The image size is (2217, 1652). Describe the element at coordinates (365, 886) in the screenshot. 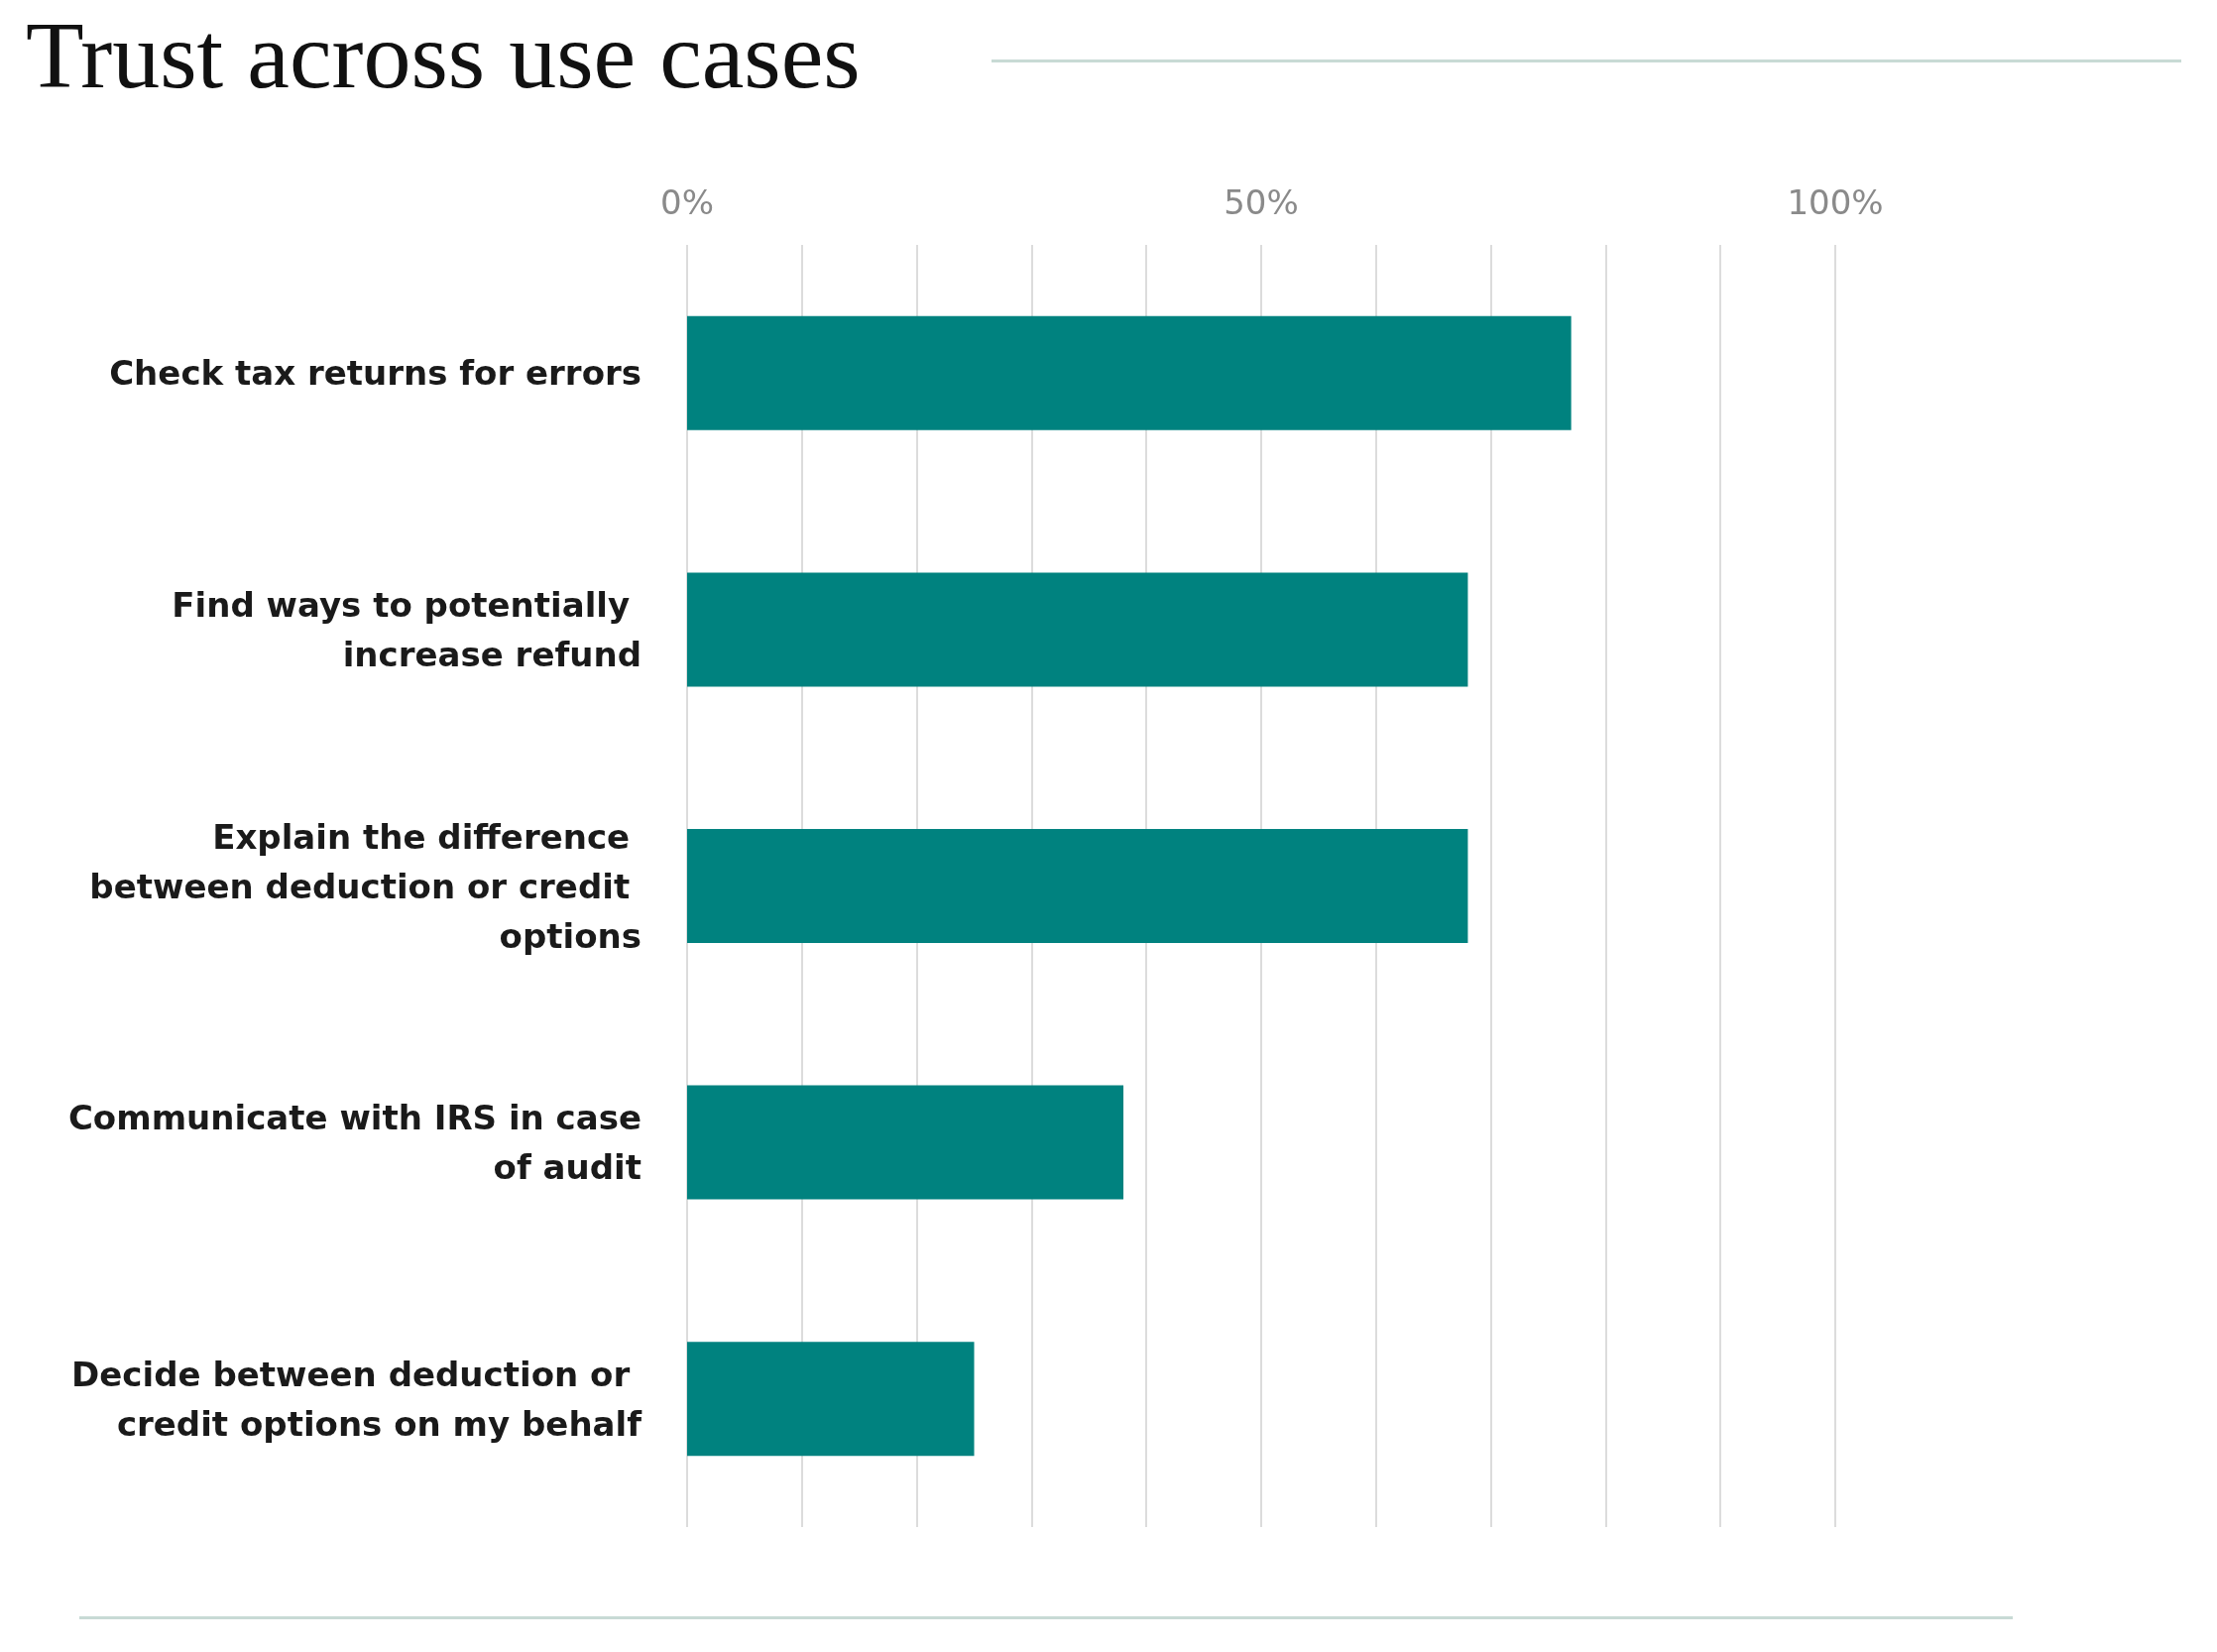

I see `y-tick-label: Explain the difference between deduction or credit options` at that location.